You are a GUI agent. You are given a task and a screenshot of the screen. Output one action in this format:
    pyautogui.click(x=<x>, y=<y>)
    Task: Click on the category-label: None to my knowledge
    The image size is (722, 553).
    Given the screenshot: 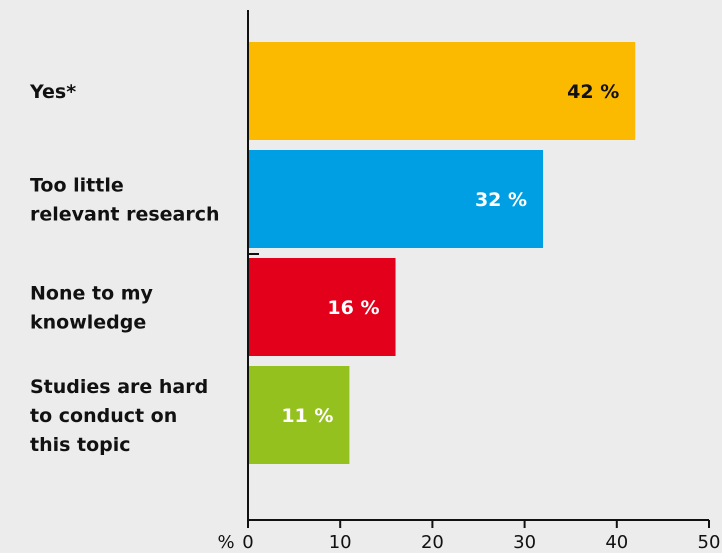 What is the action you would take?
    pyautogui.click(x=92, y=308)
    